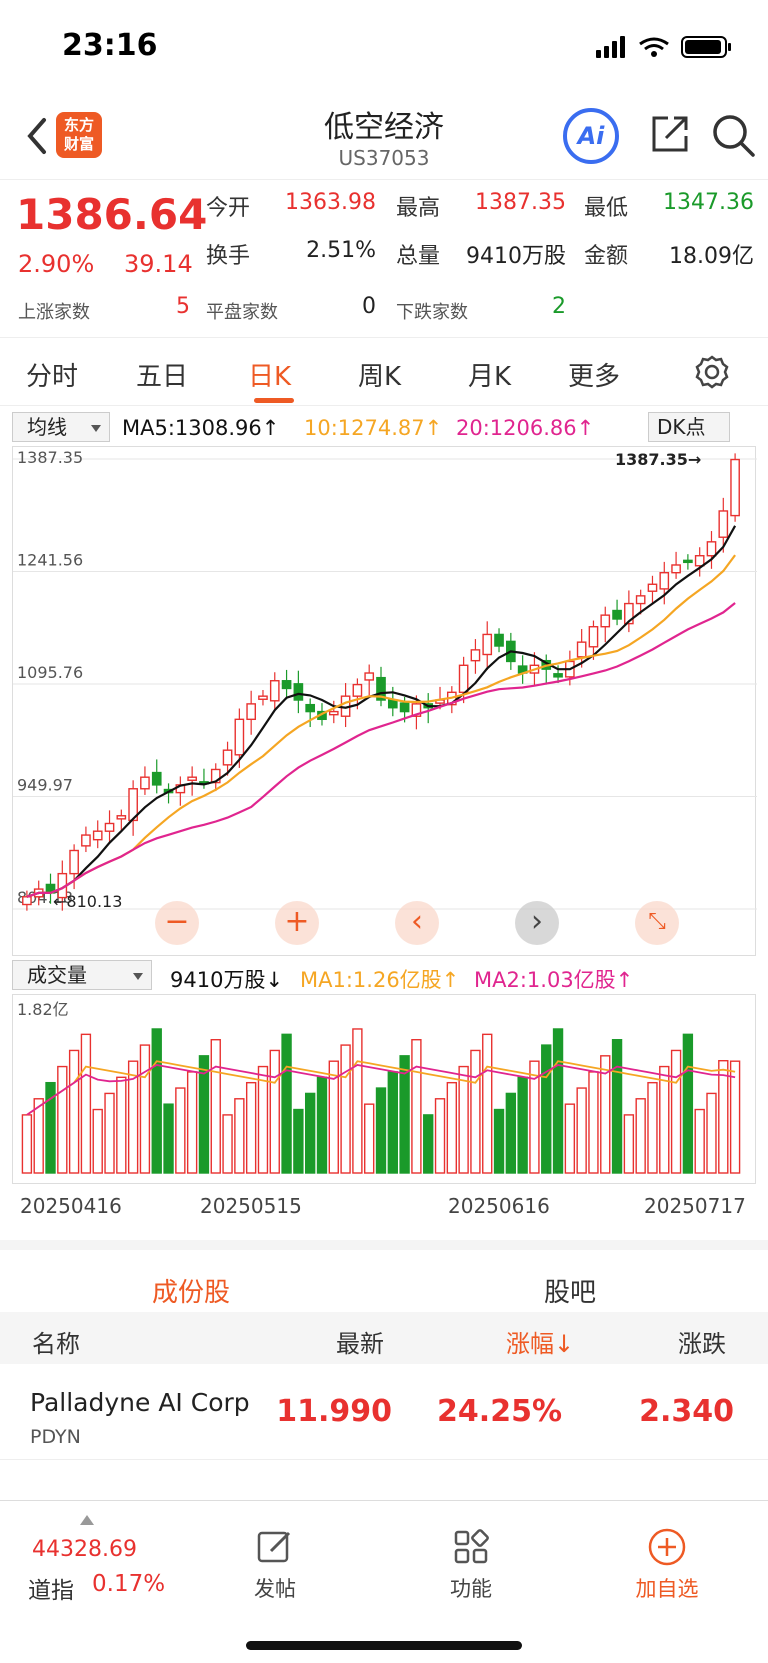 This screenshot has width=768, height=1663. Describe the element at coordinates (417, 923) in the screenshot. I see `scroll-left-button: ‹` at that location.